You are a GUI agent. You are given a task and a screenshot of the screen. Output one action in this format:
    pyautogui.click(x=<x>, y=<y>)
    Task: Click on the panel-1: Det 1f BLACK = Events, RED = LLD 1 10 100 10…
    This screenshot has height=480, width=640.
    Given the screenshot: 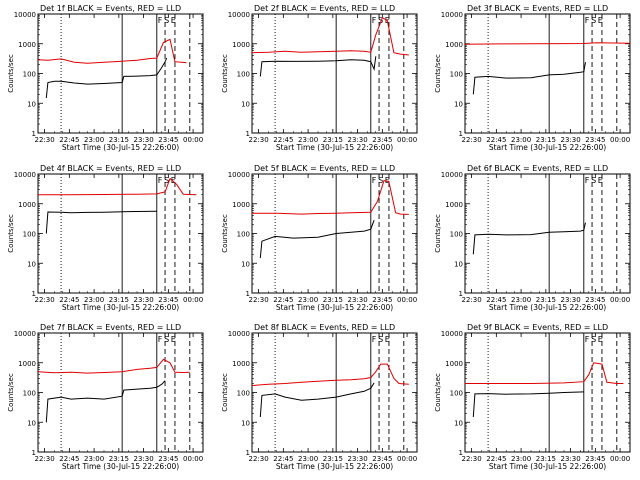 What is the action you would take?
    pyautogui.click(x=105, y=78)
    